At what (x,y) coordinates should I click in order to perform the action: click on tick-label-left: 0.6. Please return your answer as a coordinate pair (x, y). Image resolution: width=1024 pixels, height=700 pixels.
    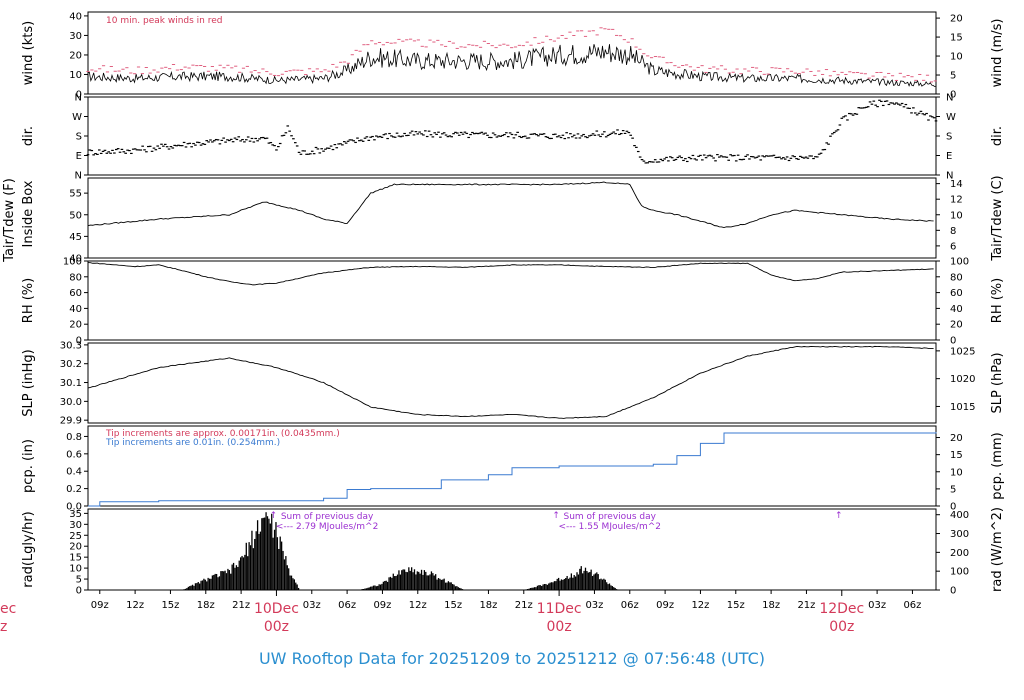
    Looking at the image, I should click on (74, 454).